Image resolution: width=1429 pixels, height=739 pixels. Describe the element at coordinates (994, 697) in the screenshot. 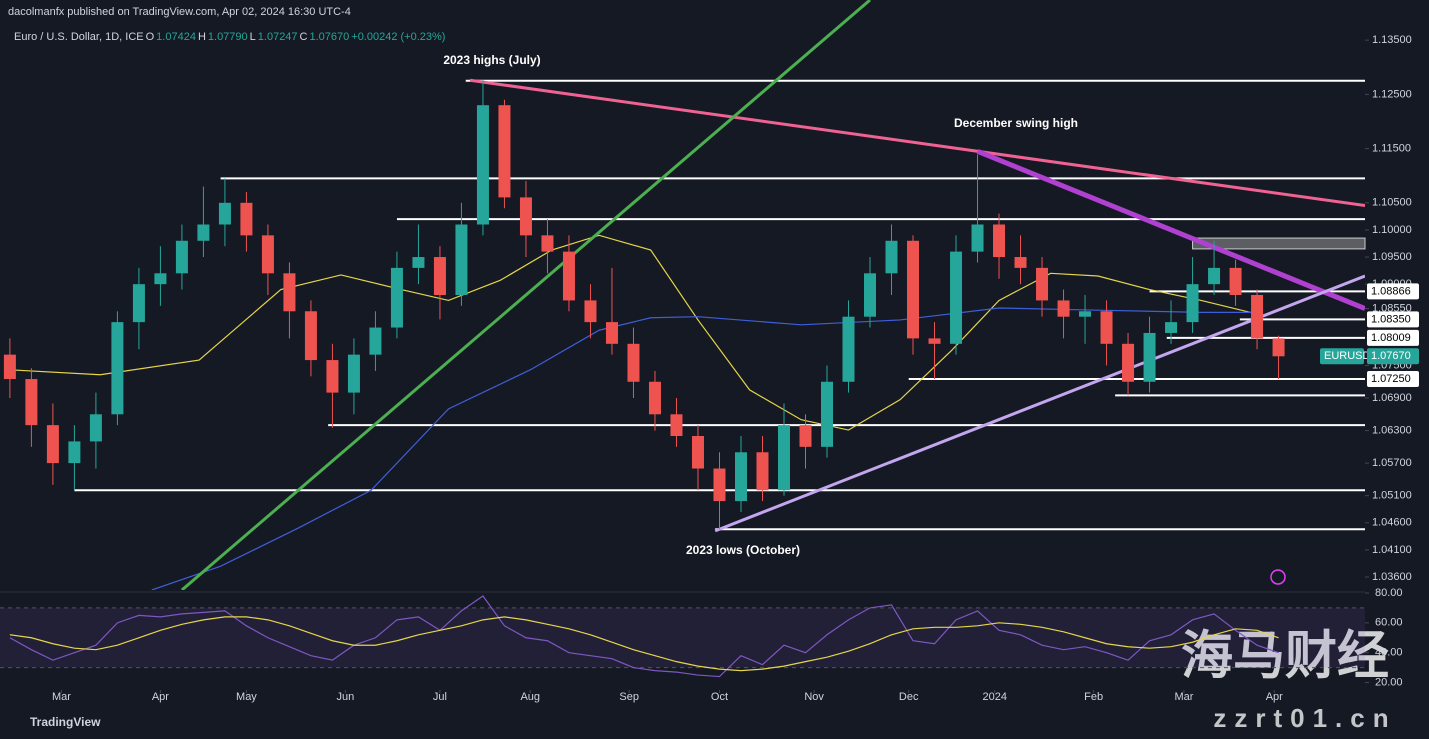

I see `x-tick-label: 2024` at that location.